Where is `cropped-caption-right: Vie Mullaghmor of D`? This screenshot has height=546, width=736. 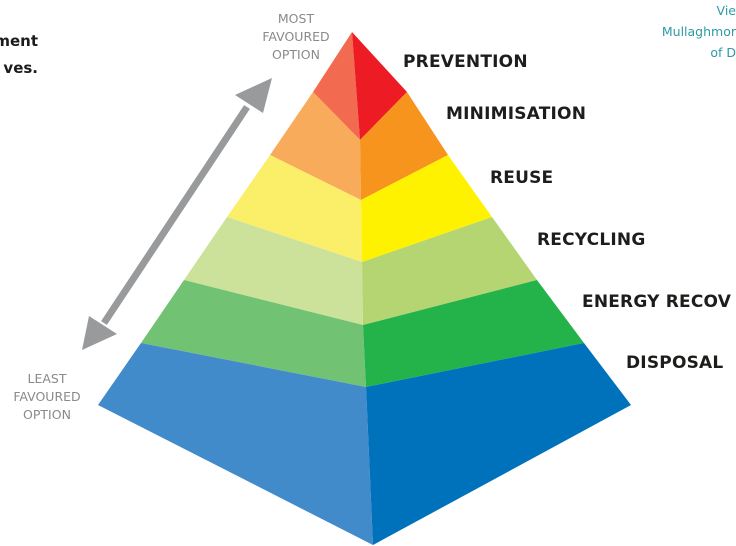 cropped-caption-right: Vie Mullaghmor of D is located at coordinates (699, 31).